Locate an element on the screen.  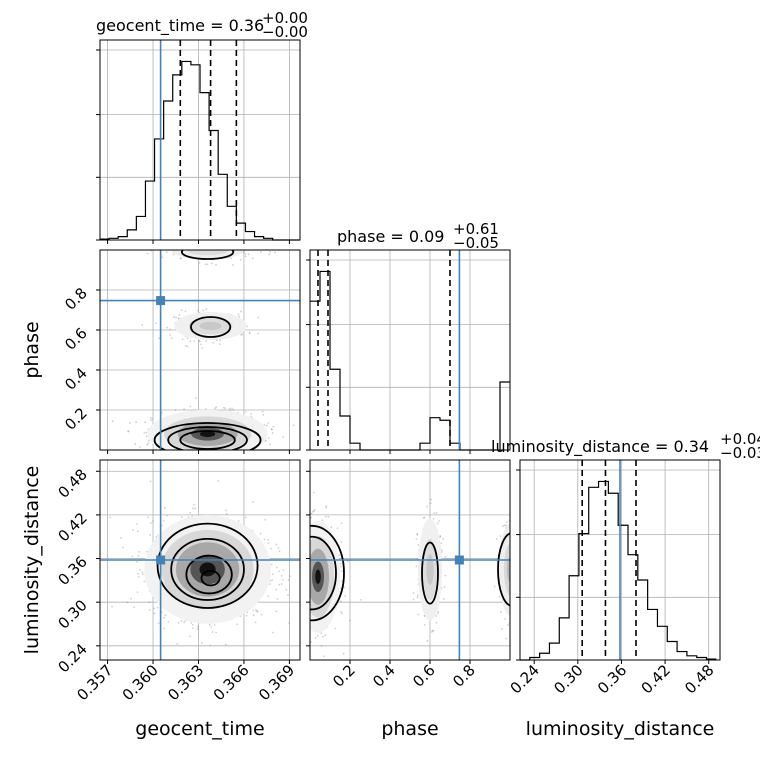
title-geocent-time: geocent_time = 0.36 is located at coordinates (180, 26).